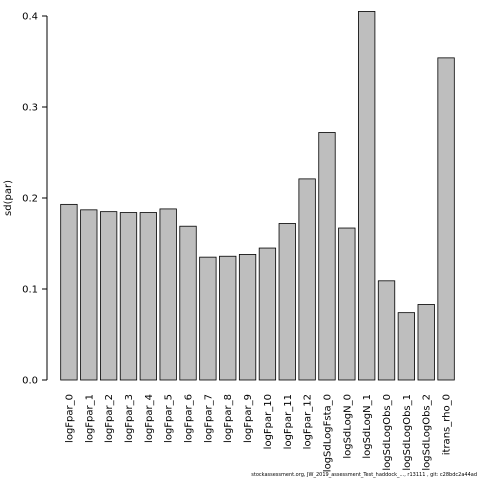 The width and height of the screenshot is (480, 480). I want to click on x-tick-label: logSdLogObs_2, so click(427, 432).